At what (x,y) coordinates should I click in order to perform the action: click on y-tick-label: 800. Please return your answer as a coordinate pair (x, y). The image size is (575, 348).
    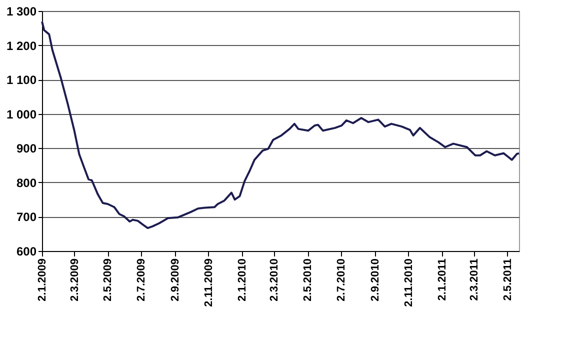
    Looking at the image, I should click on (26, 183).